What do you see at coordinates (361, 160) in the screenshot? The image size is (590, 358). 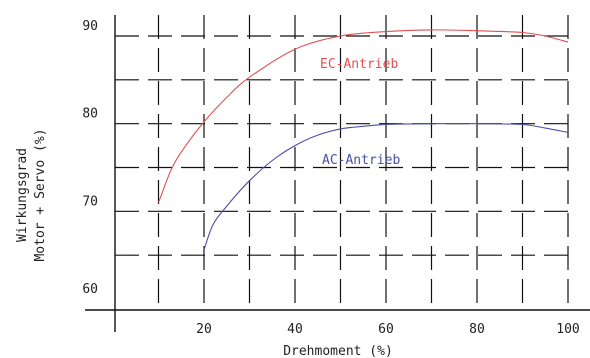 I see `series-label-ac-antrieb: AC-Antrieb` at bounding box center [361, 160].